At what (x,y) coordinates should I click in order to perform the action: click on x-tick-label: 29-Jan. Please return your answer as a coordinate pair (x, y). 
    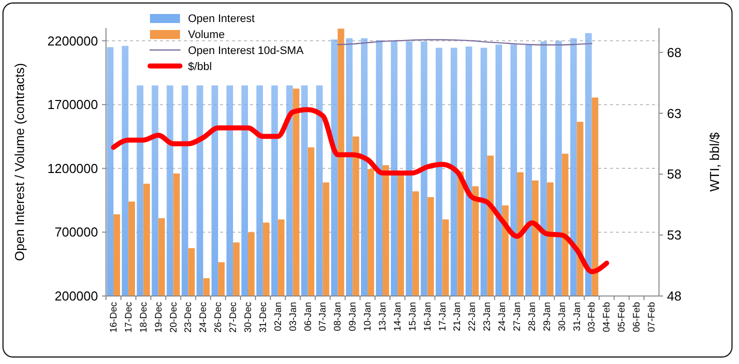
    Looking at the image, I should click on (547, 317).